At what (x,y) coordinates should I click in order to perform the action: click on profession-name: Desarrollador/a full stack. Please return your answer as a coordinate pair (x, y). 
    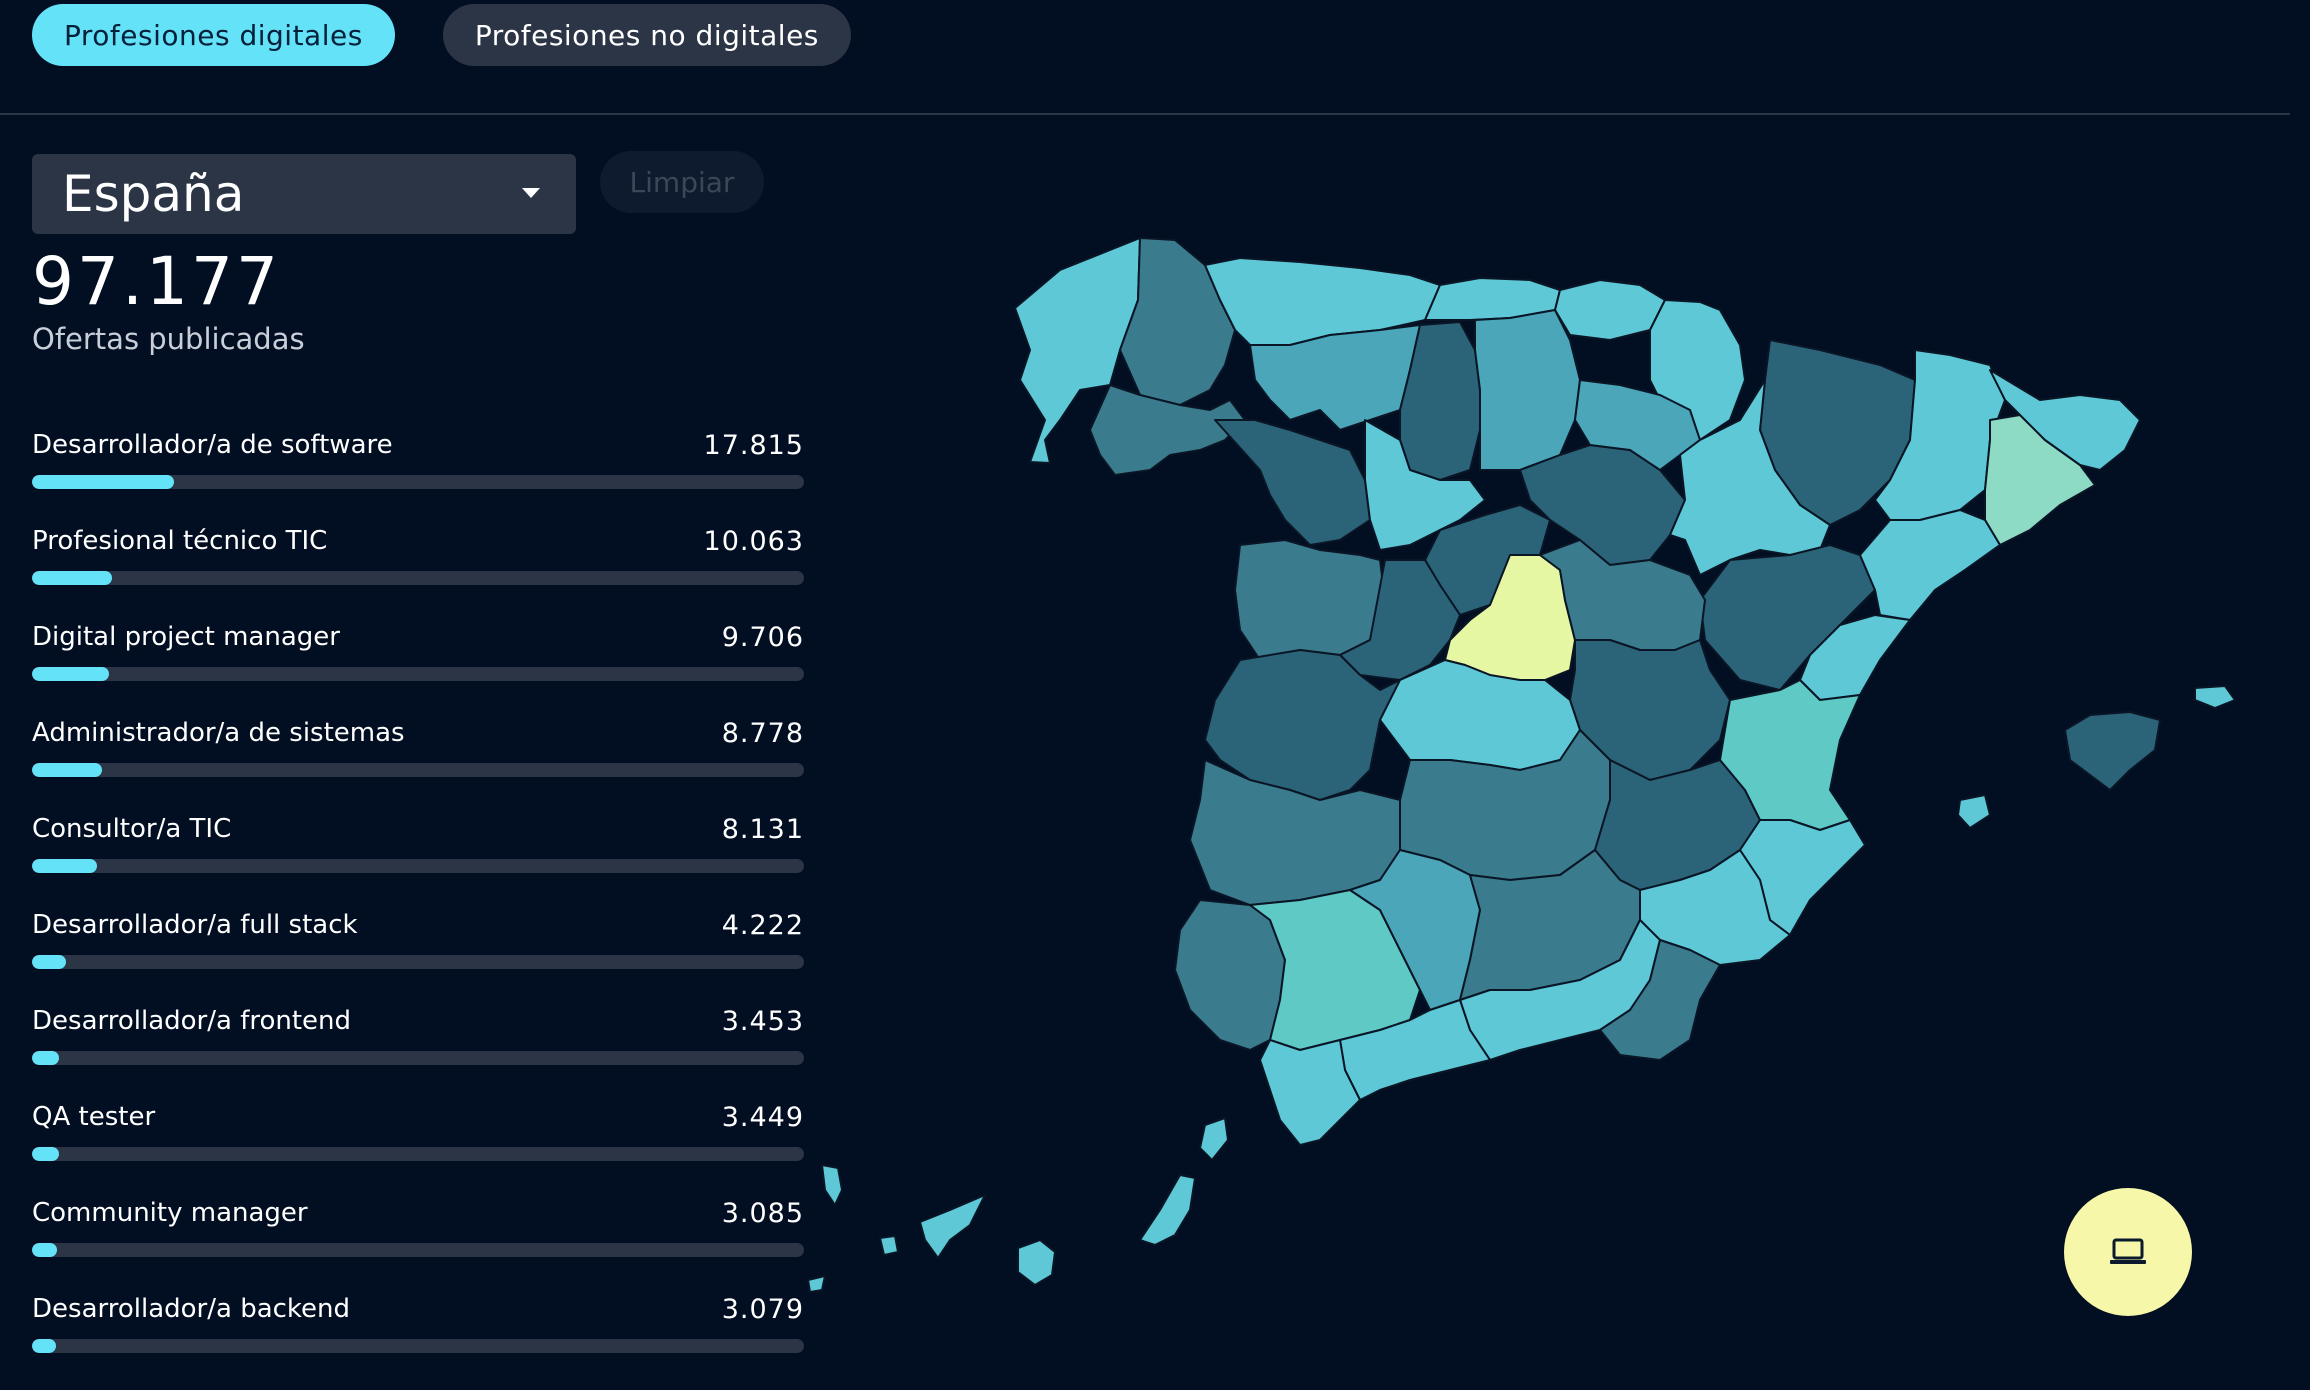
    Looking at the image, I should click on (195, 925).